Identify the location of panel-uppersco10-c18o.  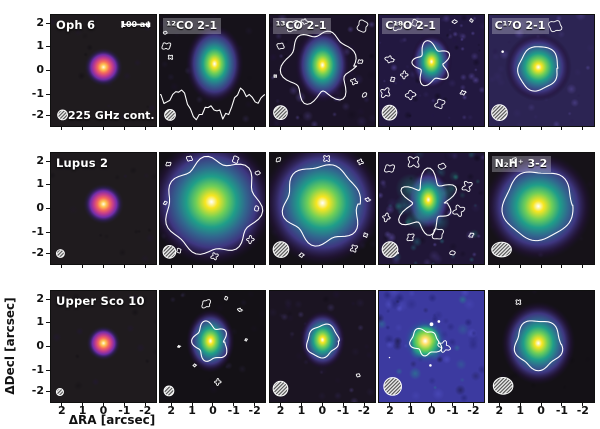
(432, 346).